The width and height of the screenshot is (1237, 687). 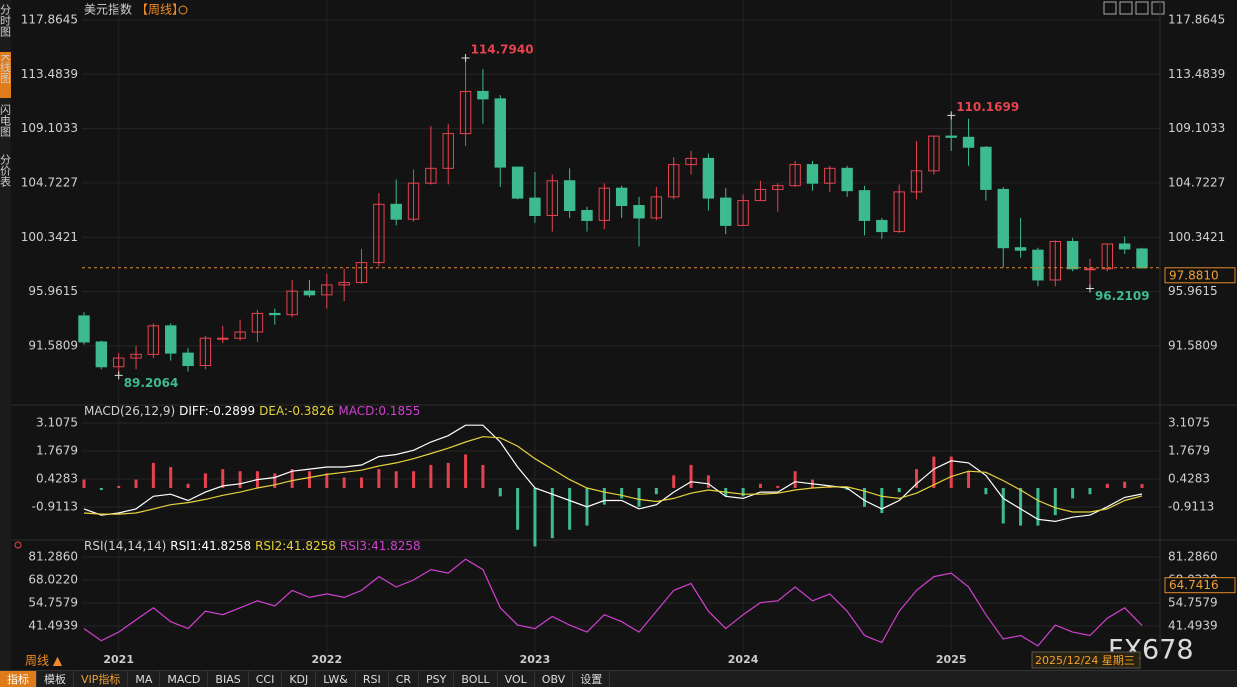 I want to click on y-tick-label-right: 1.7679, so click(x=1189, y=450).